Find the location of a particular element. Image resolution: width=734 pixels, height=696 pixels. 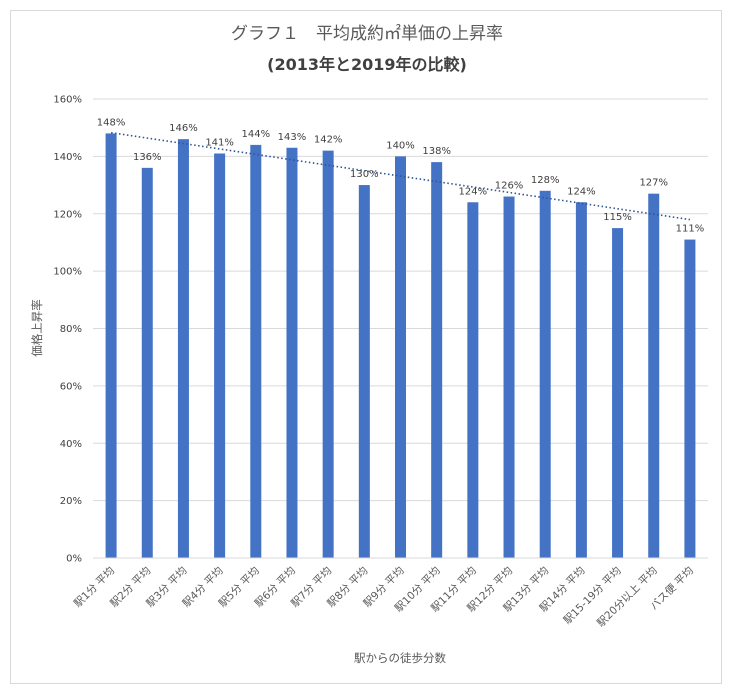

data-label: 138% is located at coordinates (436, 151).